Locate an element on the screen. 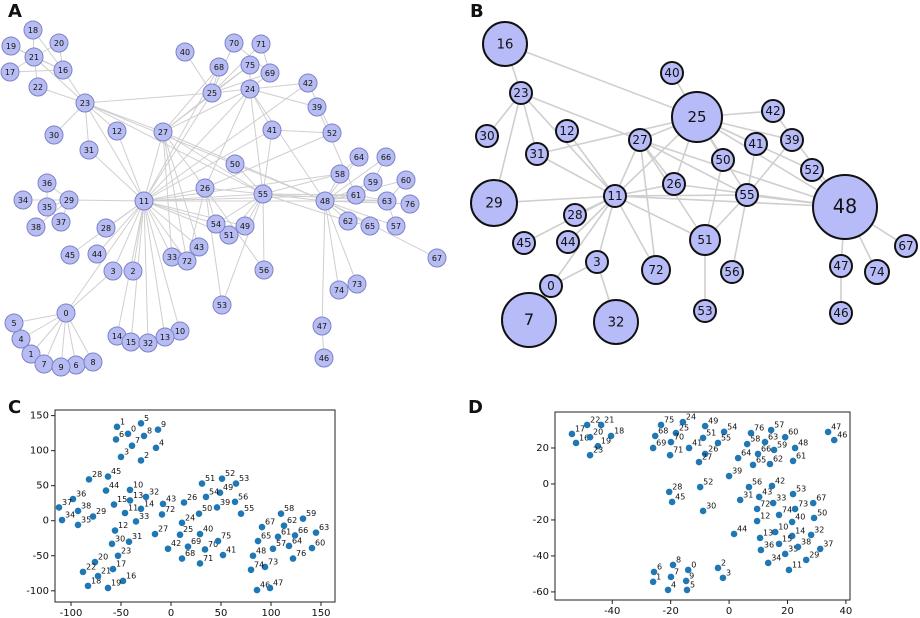 This screenshot has height=618, width=920. node-label: 56 is located at coordinates (731, 272).